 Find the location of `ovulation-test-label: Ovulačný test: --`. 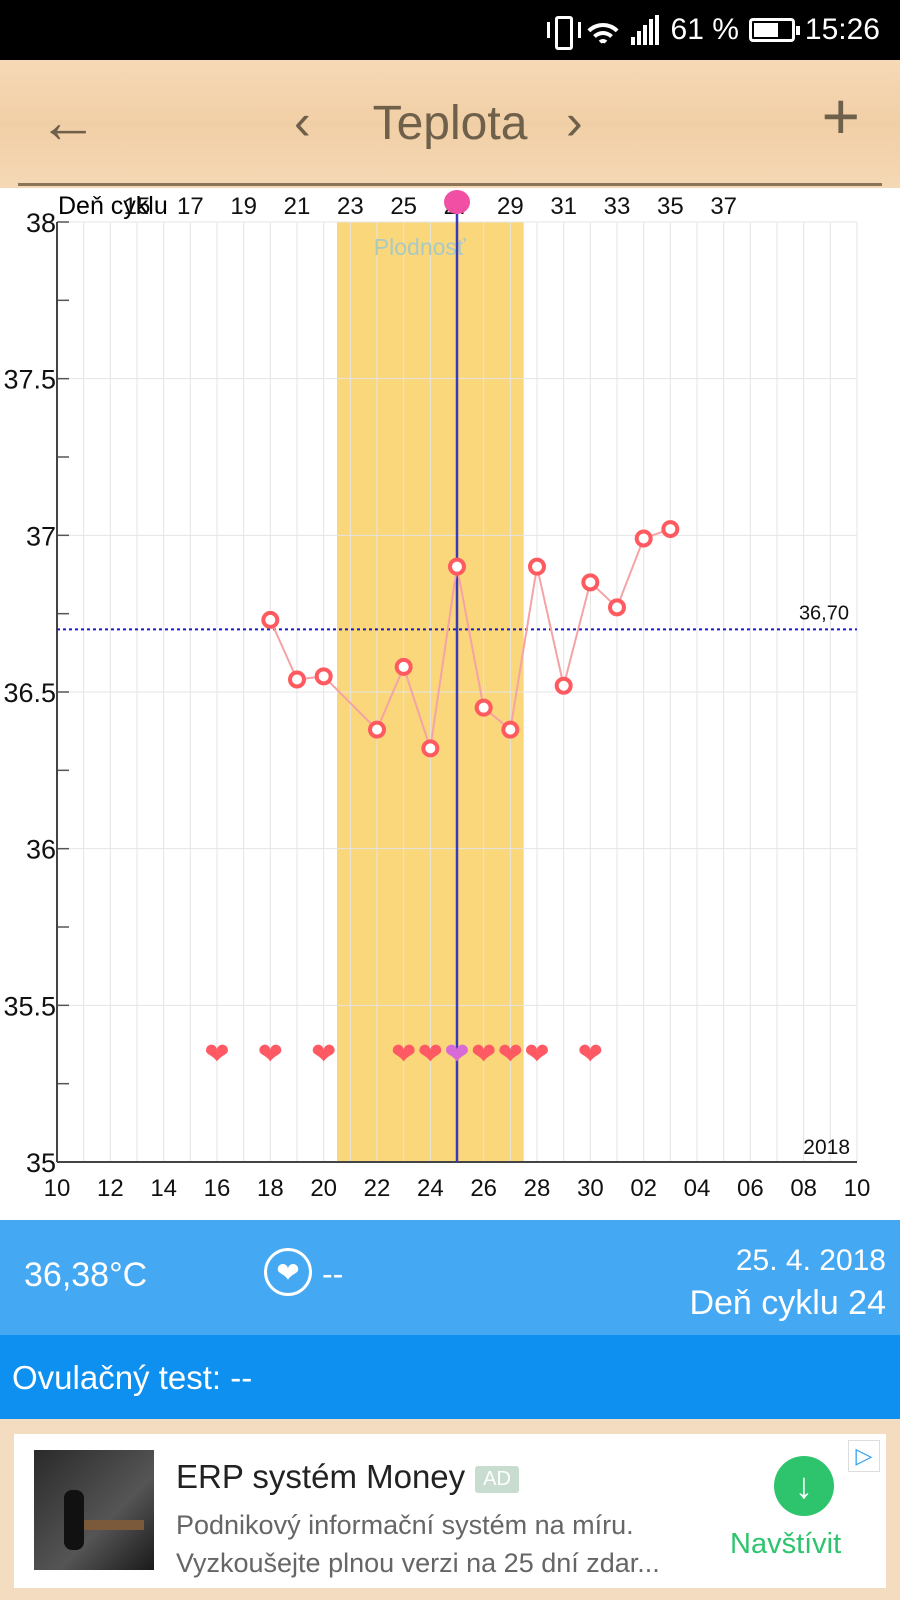

ovulation-test-label: Ovulačný test: -- is located at coordinates (132, 1377).